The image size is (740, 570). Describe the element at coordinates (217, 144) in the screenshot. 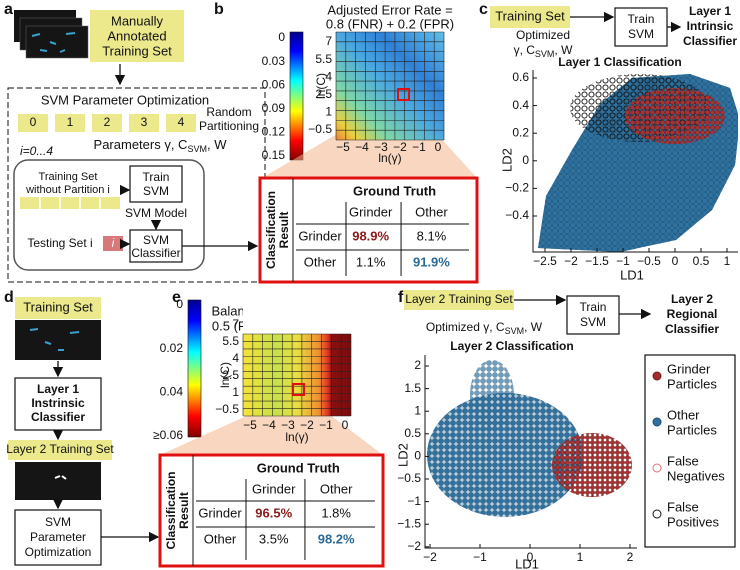

I see `label: , W` at that location.